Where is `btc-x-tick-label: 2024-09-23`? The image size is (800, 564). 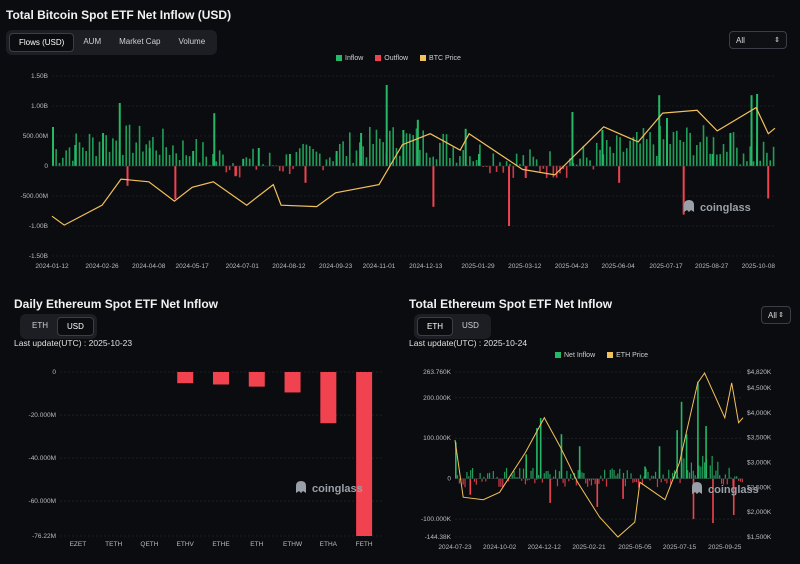 btc-x-tick-label: 2024-09-23 is located at coordinates (336, 266).